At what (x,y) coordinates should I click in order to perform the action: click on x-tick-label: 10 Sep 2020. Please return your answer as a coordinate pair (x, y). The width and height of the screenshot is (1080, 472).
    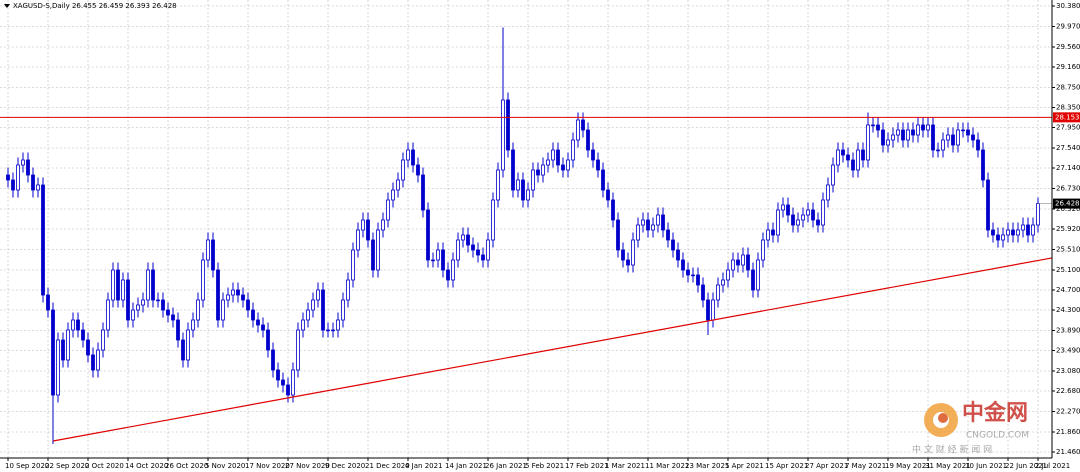
    Looking at the image, I should click on (27, 466).